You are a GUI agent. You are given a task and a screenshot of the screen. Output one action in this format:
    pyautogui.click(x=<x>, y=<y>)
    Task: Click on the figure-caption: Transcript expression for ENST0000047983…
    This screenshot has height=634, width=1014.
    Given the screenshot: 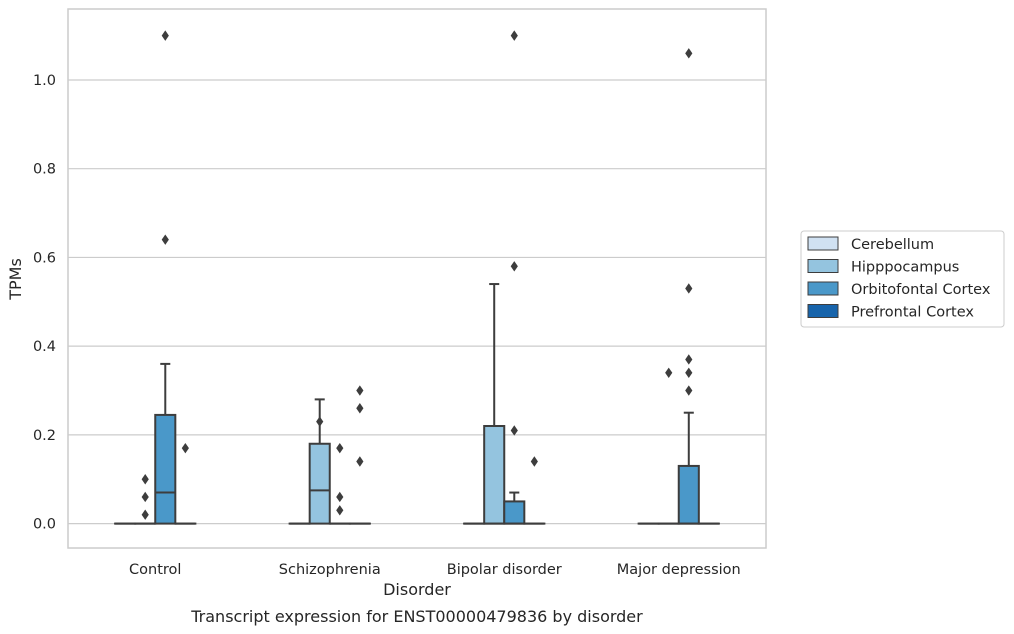 What is the action you would take?
    pyautogui.click(x=416, y=616)
    